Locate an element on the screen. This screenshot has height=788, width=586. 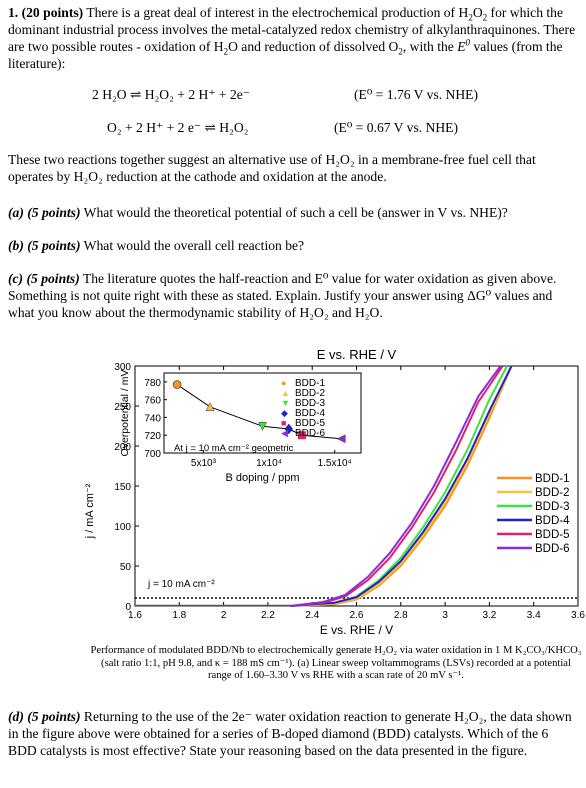
inset-annotation: At j = 10 mA cm⁻² geometric is located at coordinates (234, 448).